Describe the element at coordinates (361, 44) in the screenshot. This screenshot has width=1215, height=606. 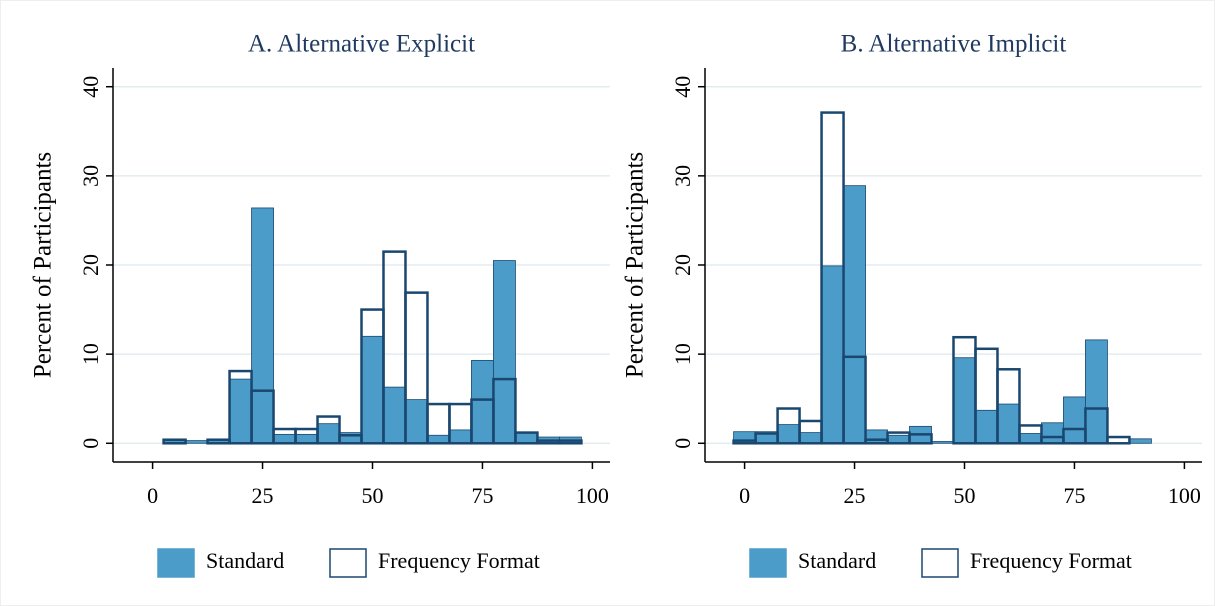
I see `chart-title: A. Alternative Explicit` at that location.